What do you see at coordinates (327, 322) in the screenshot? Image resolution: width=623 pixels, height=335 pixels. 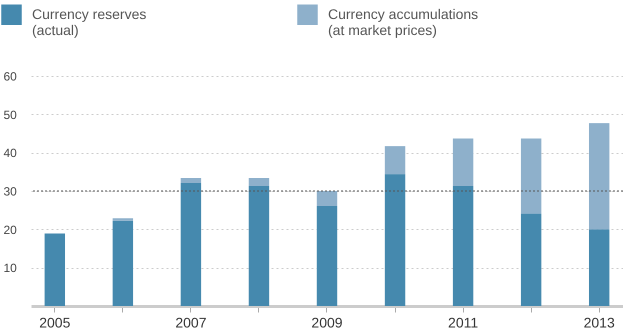 I see `x-tick-label: 2009` at bounding box center [327, 322].